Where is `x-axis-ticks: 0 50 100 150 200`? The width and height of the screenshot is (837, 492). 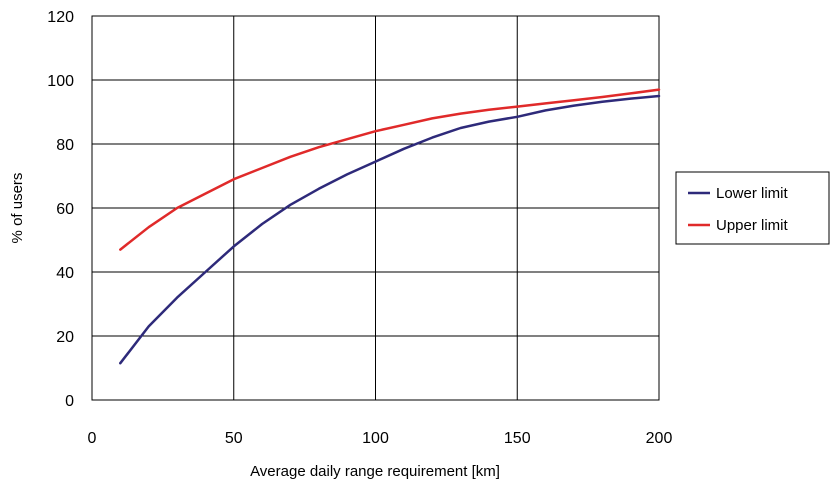
x-axis-ticks: 0 50 100 150 200 is located at coordinates (380, 438).